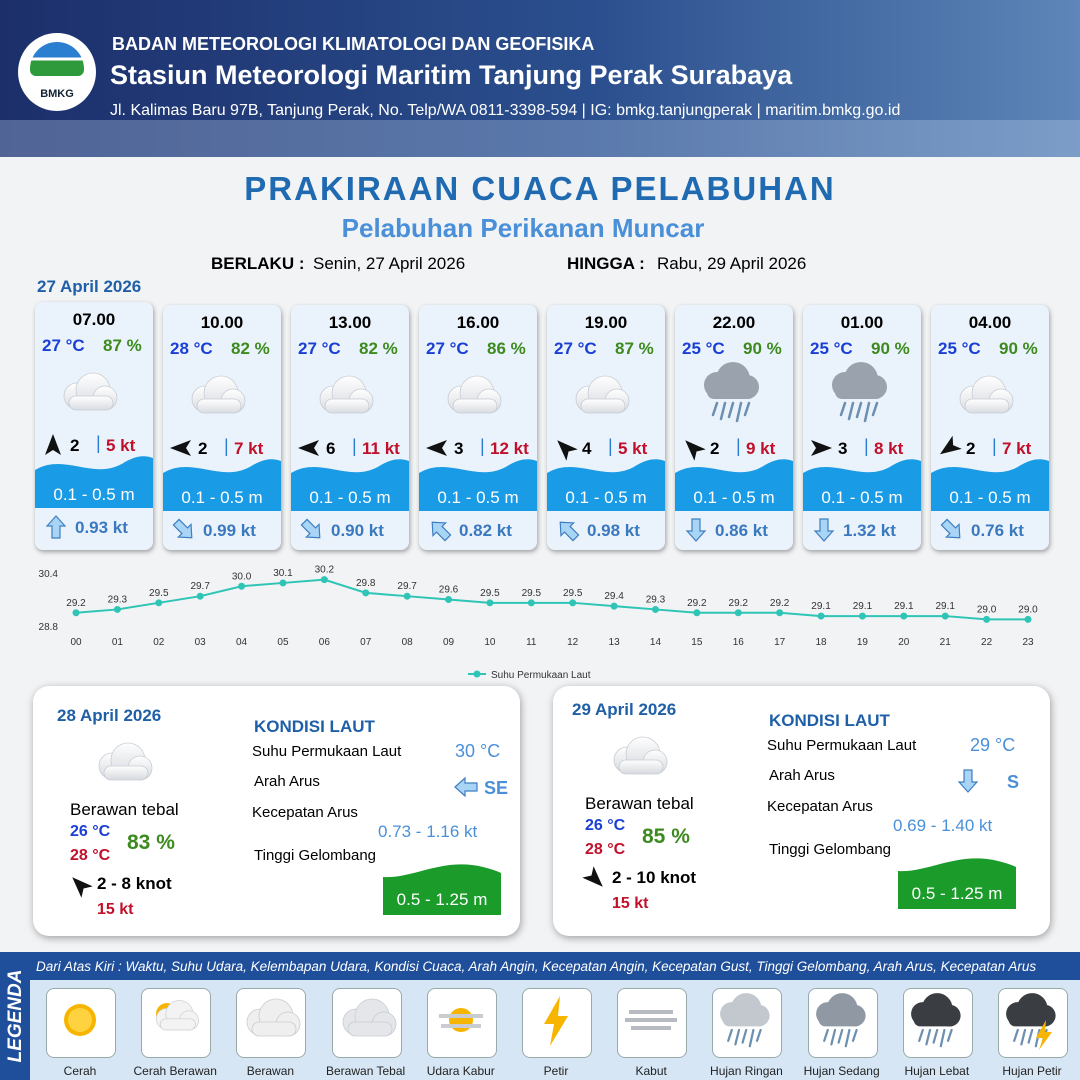  I want to click on x-tick-label: 22, so click(987, 642).